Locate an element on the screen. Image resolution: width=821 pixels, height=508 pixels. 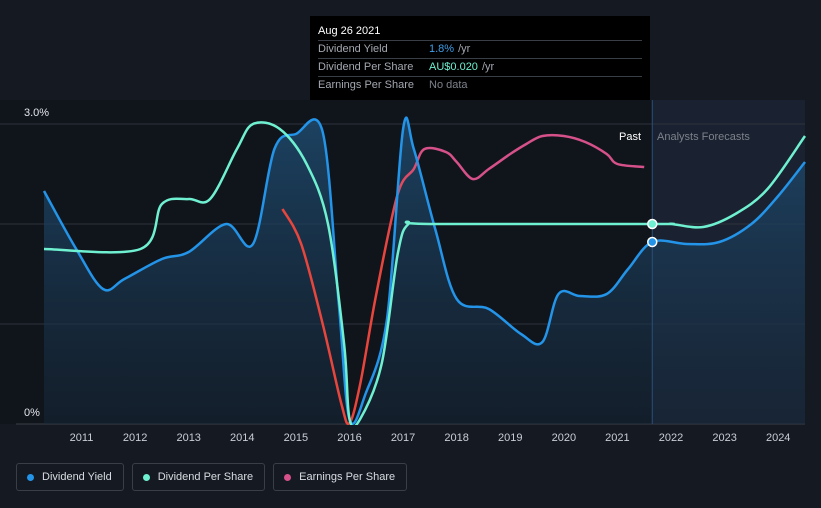
x-tick-label: 2024 is located at coordinates (778, 438).